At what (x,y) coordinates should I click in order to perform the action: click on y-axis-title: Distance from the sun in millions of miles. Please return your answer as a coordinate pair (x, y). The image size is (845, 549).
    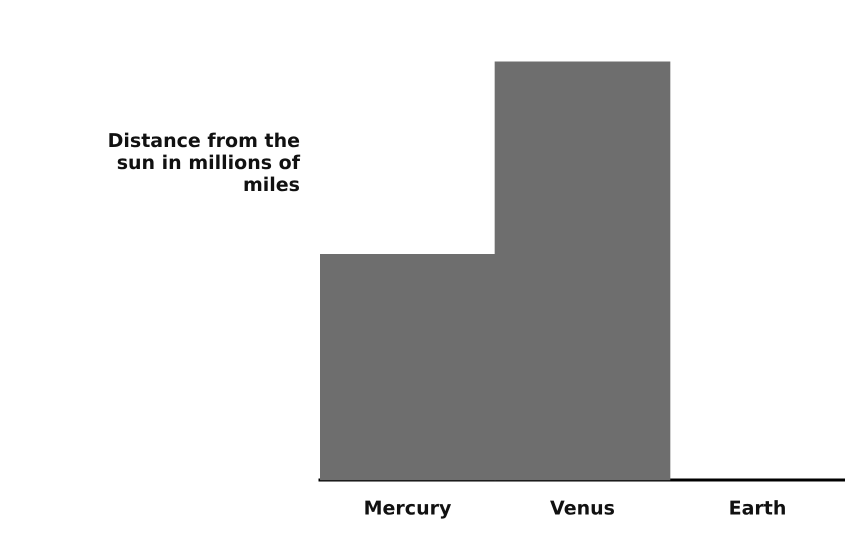
    Looking at the image, I should click on (203, 163).